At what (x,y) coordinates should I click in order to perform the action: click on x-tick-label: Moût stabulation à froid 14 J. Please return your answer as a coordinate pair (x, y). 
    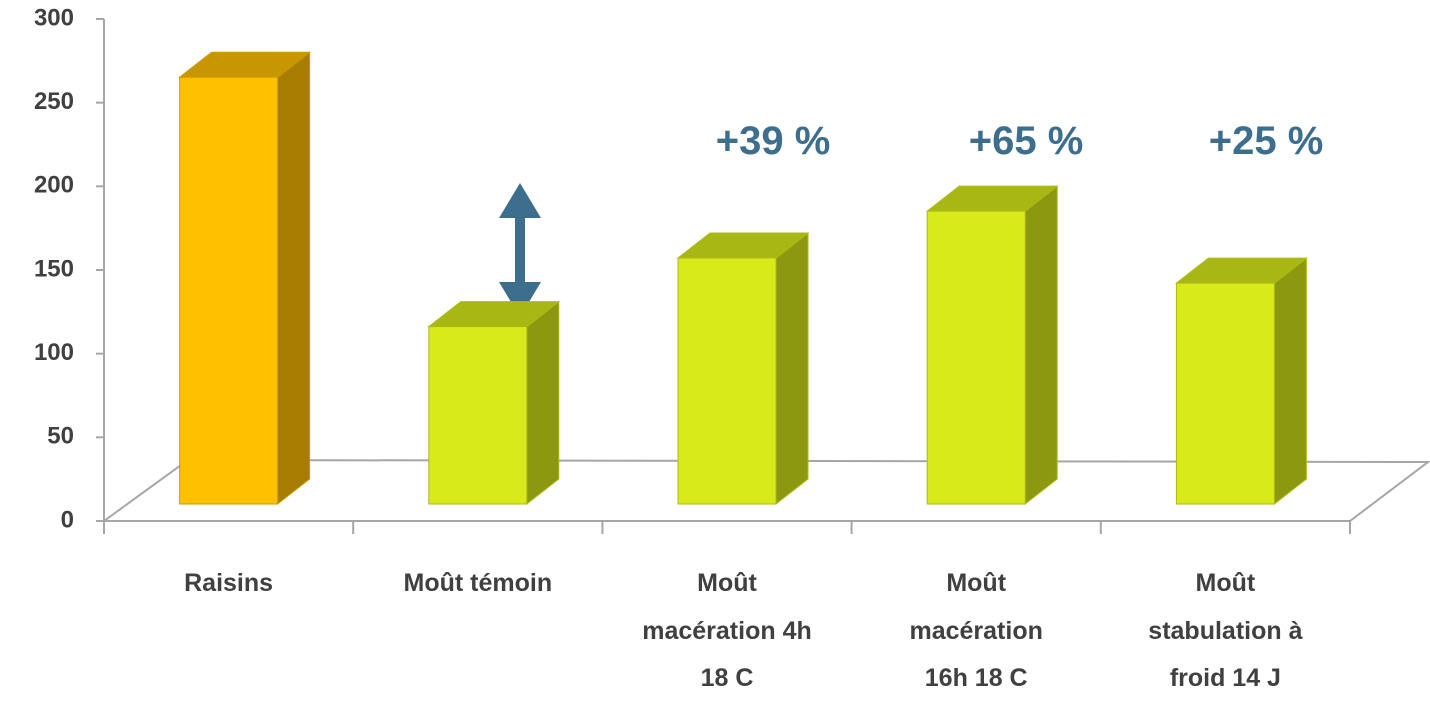
    Looking at the image, I should click on (1225, 630).